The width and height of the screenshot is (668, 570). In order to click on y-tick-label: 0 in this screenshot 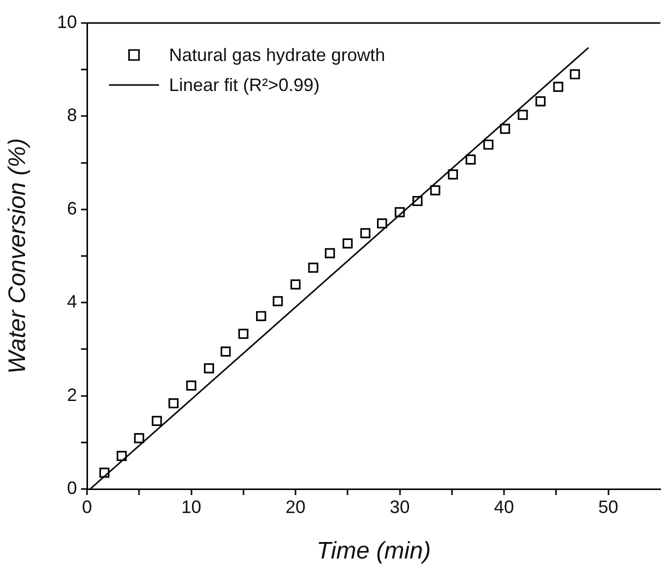, I will do `click(71, 488)`.